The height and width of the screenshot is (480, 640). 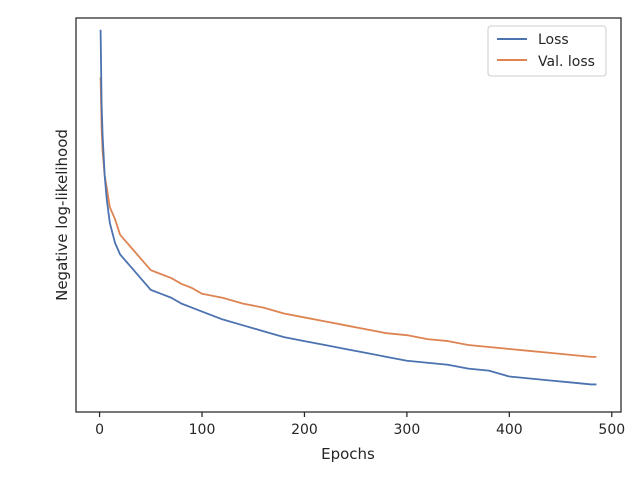 What do you see at coordinates (553, 40) in the screenshot?
I see `legend-label-loss: Loss` at bounding box center [553, 40].